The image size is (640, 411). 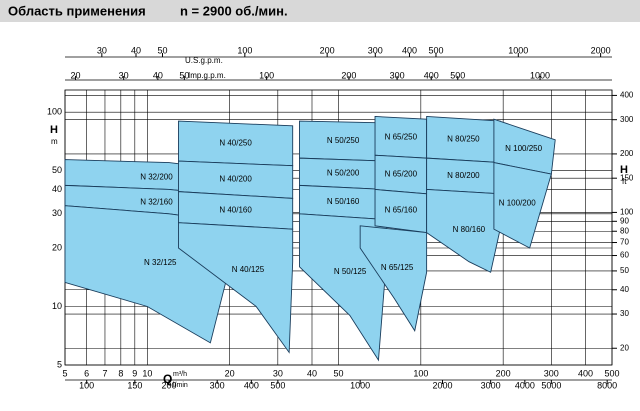 What do you see at coordinates (343, 140) in the screenshot?
I see `region-label: N 50/250` at bounding box center [343, 140].